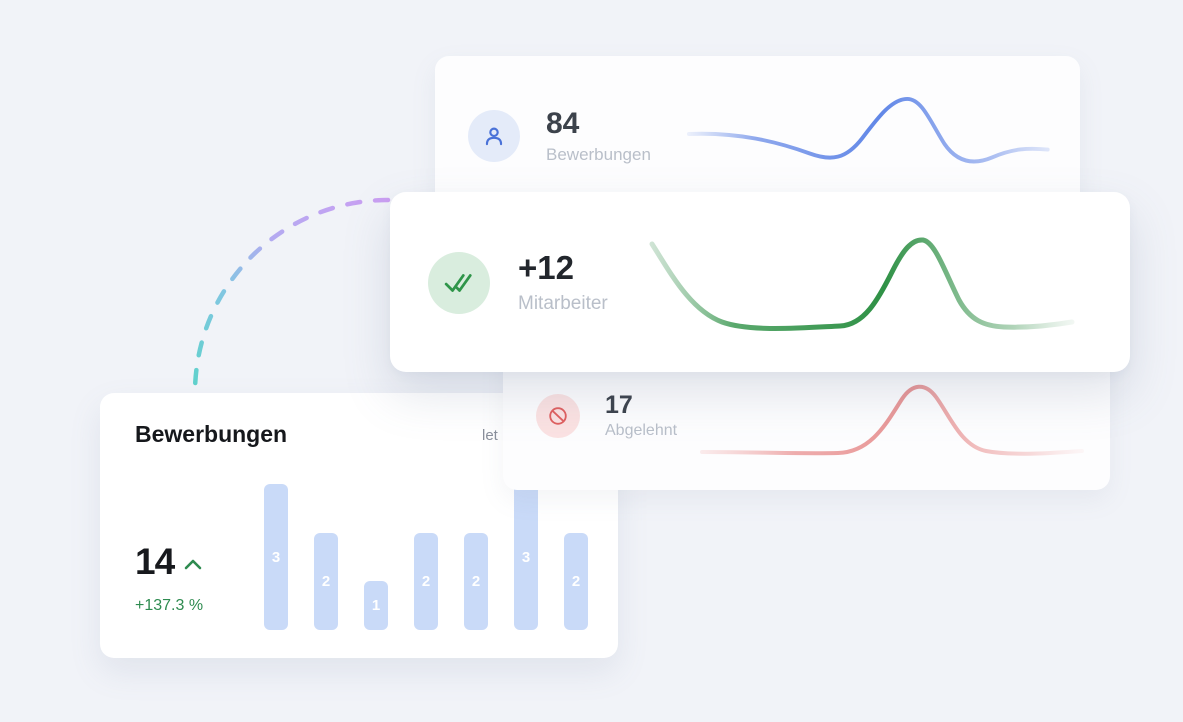  I want to click on chart-title: Bewerbungen, so click(211, 434).